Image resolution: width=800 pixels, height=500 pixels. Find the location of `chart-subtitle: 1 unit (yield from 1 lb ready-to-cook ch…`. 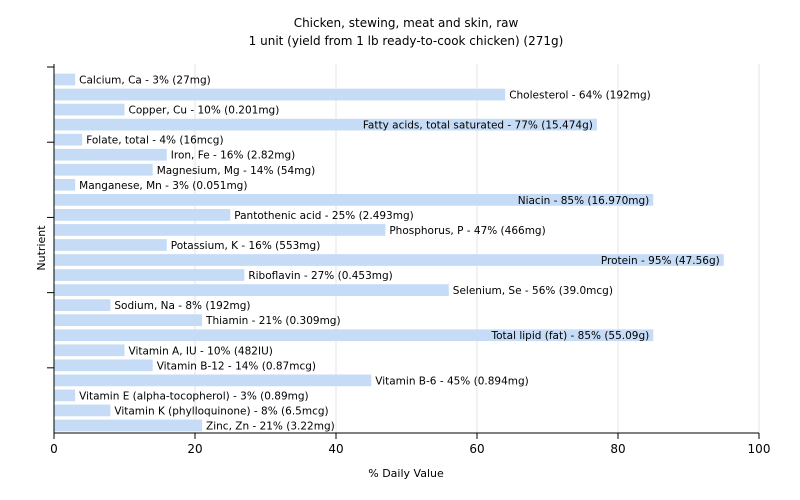

chart-subtitle: 1 unit (yield from 1 lb ready-to-cook ch… is located at coordinates (406, 41).